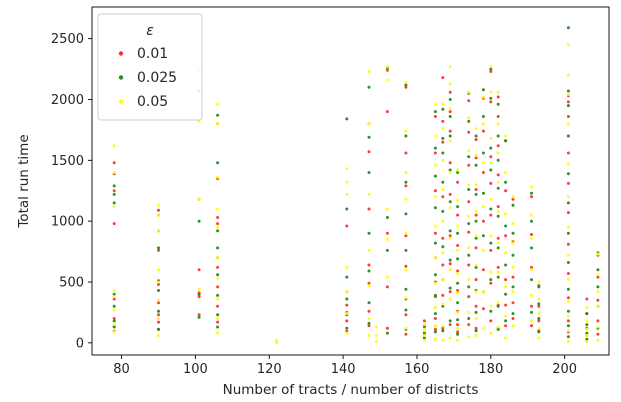 Image resolution: width=621 pixels, height=402 pixels. I want to click on x-tick-label: 120, so click(269, 369).